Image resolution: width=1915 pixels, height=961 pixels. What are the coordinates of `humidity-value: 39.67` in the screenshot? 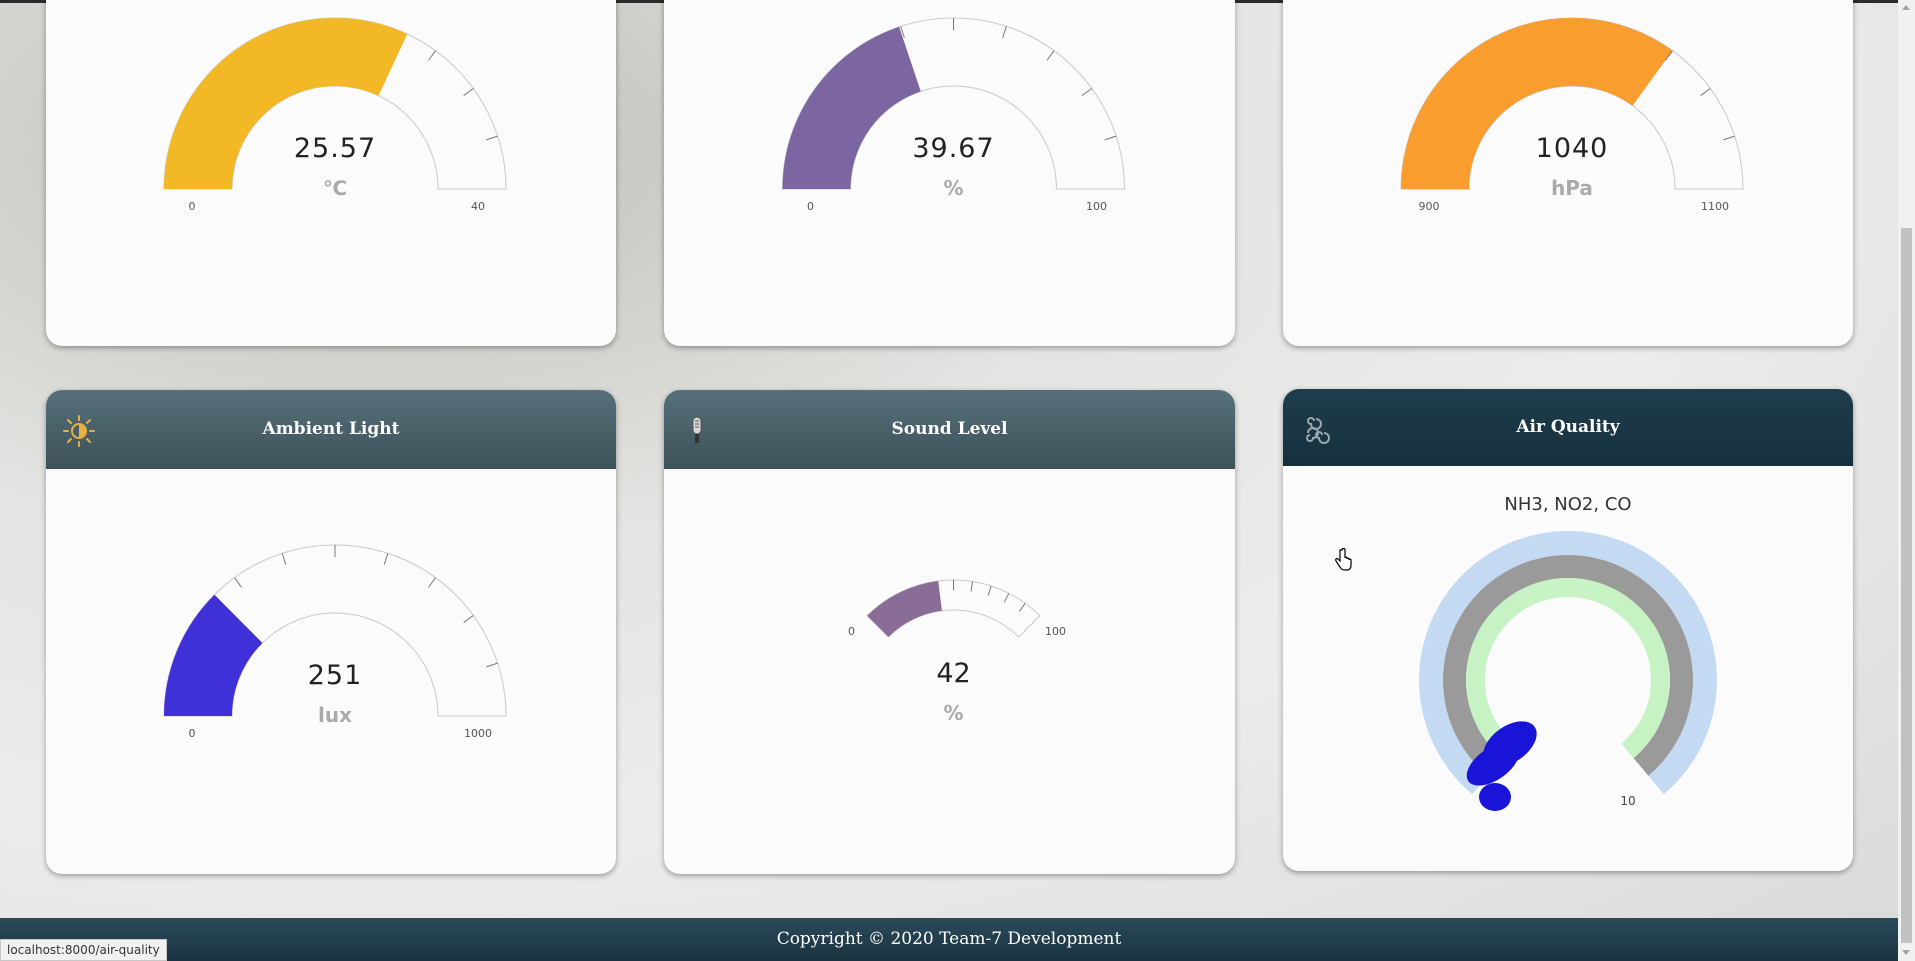 It's located at (953, 148).